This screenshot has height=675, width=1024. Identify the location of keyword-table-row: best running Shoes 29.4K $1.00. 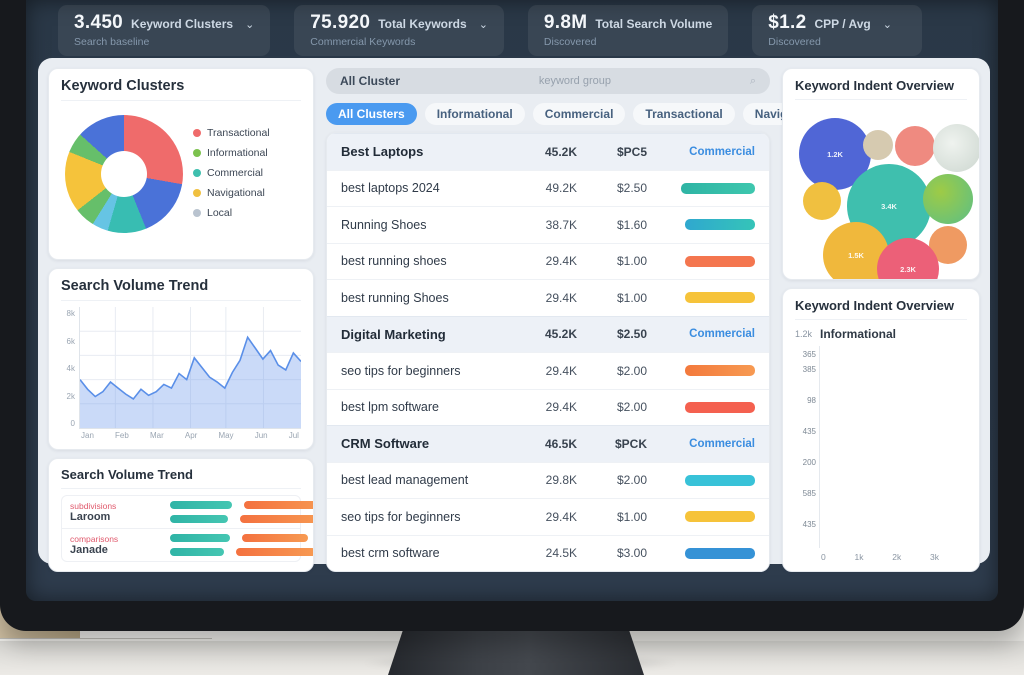
(548, 297).